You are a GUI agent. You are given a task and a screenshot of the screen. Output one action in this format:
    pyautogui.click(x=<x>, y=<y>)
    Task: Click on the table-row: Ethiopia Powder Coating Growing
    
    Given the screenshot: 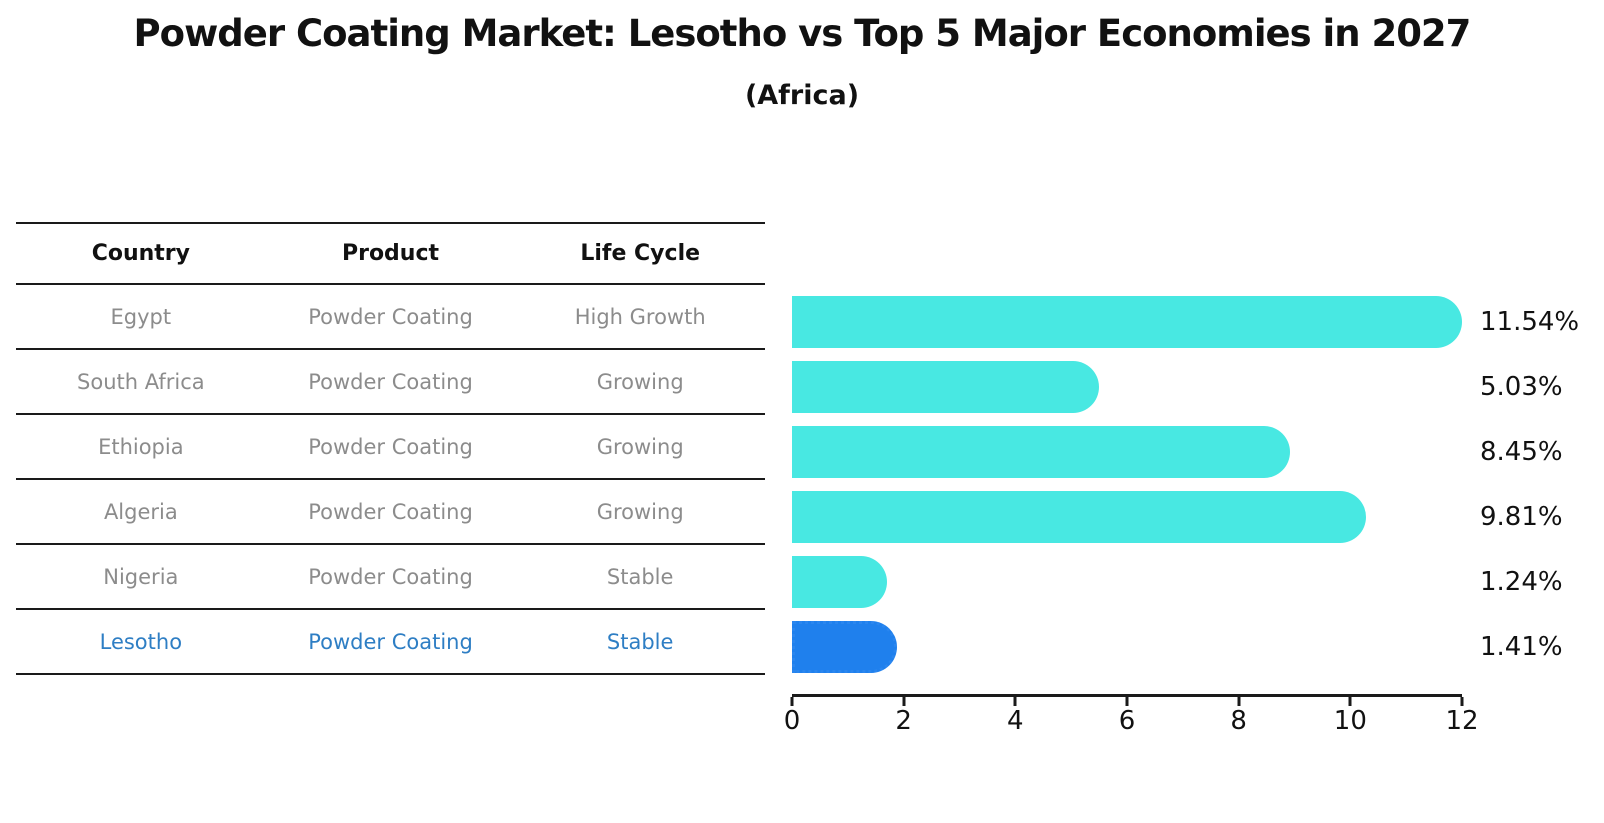 What is the action you would take?
    pyautogui.click(x=390, y=447)
    